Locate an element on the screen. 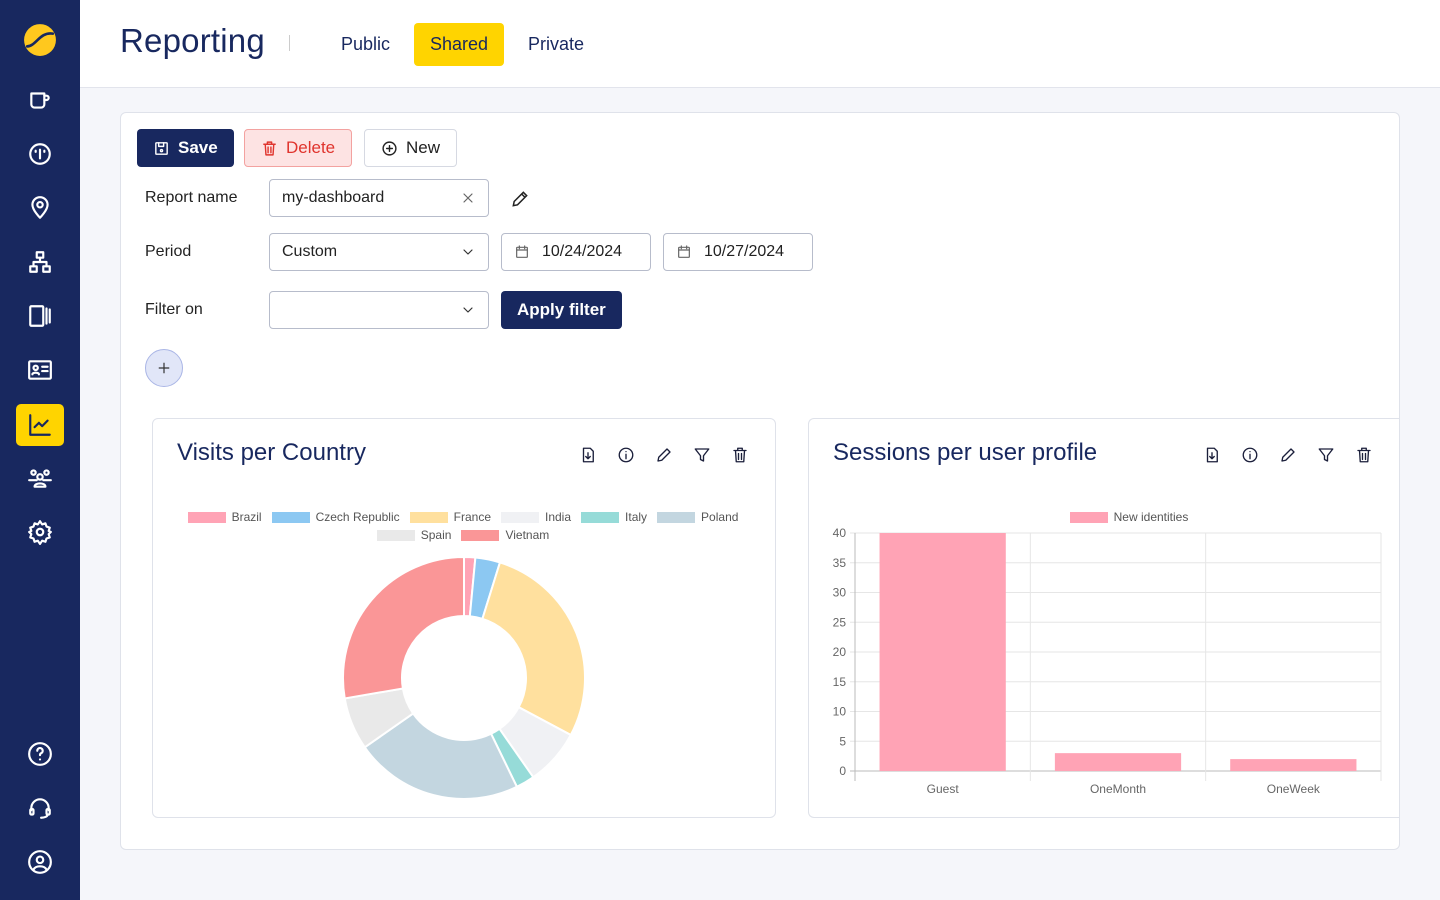 This screenshot has height=900, width=1440. legend-label: France is located at coordinates (472, 517).